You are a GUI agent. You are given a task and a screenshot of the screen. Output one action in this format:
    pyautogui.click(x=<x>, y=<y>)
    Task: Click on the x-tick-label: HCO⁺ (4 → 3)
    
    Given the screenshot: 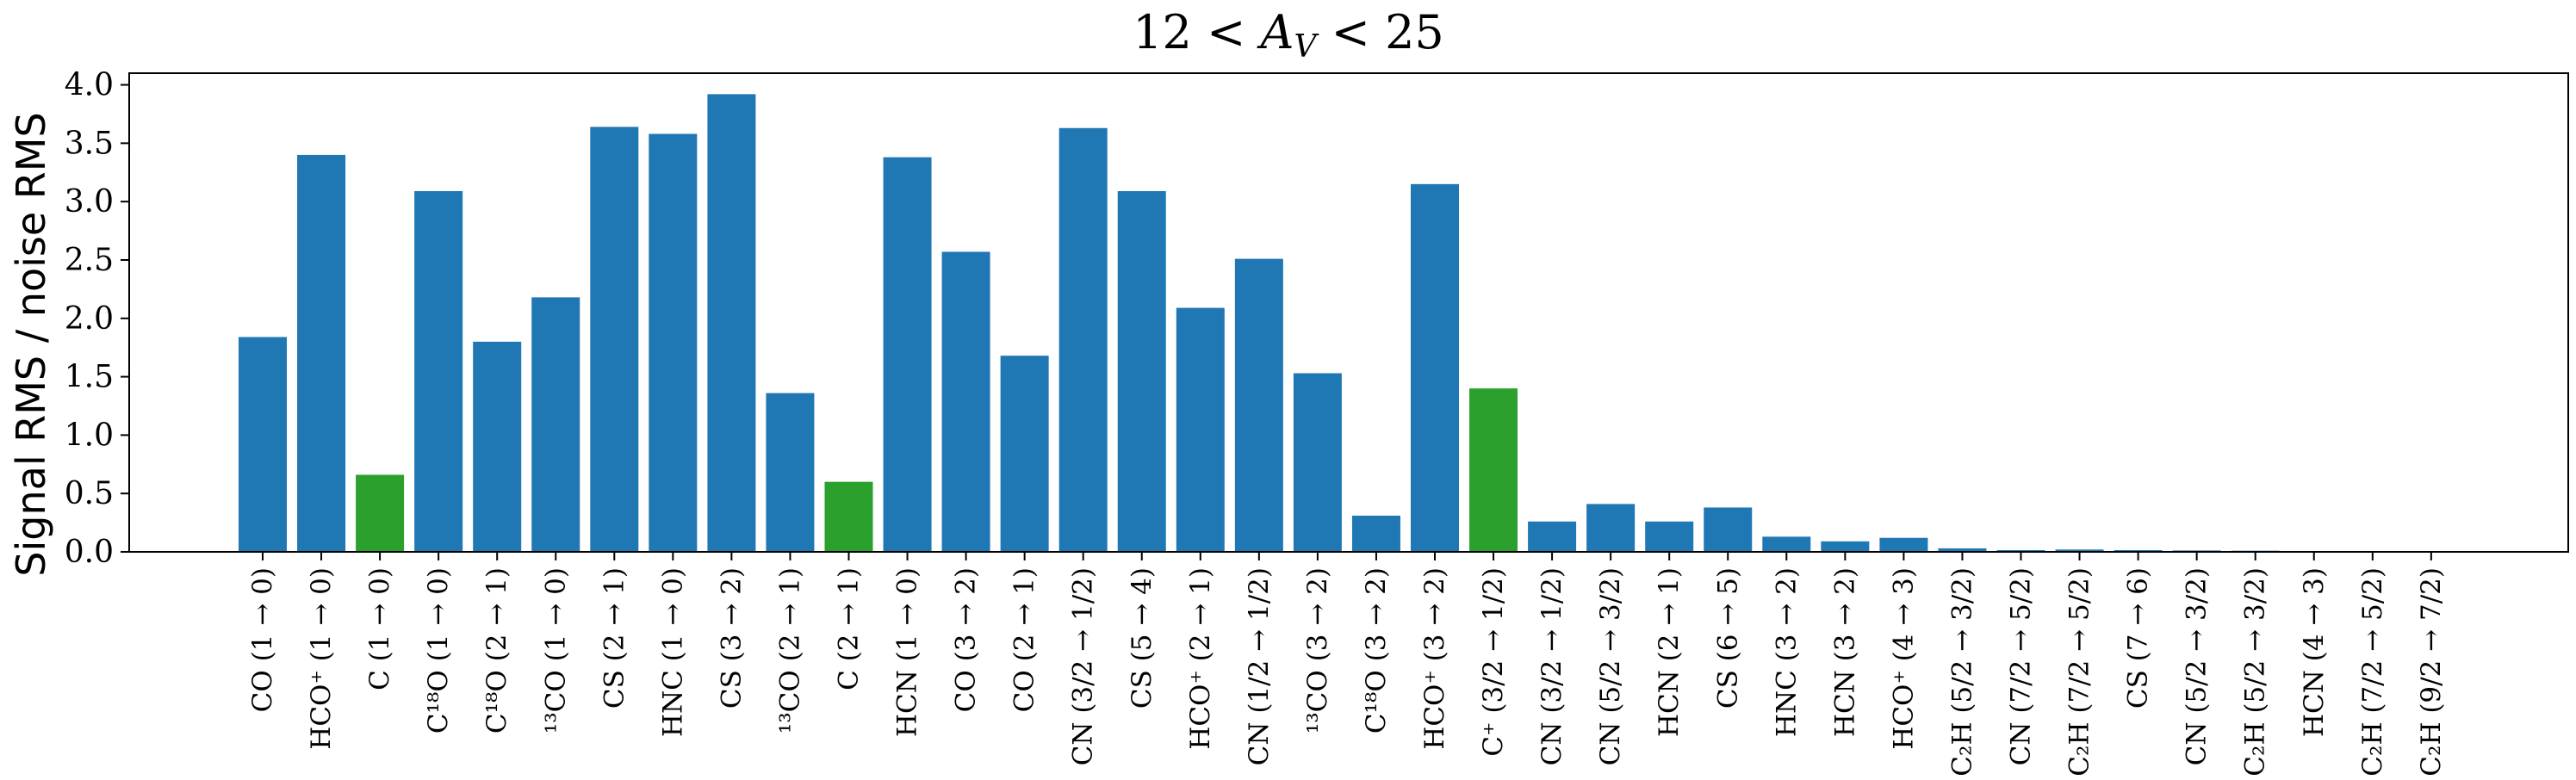 What is the action you would take?
    pyautogui.click(x=1904, y=658)
    